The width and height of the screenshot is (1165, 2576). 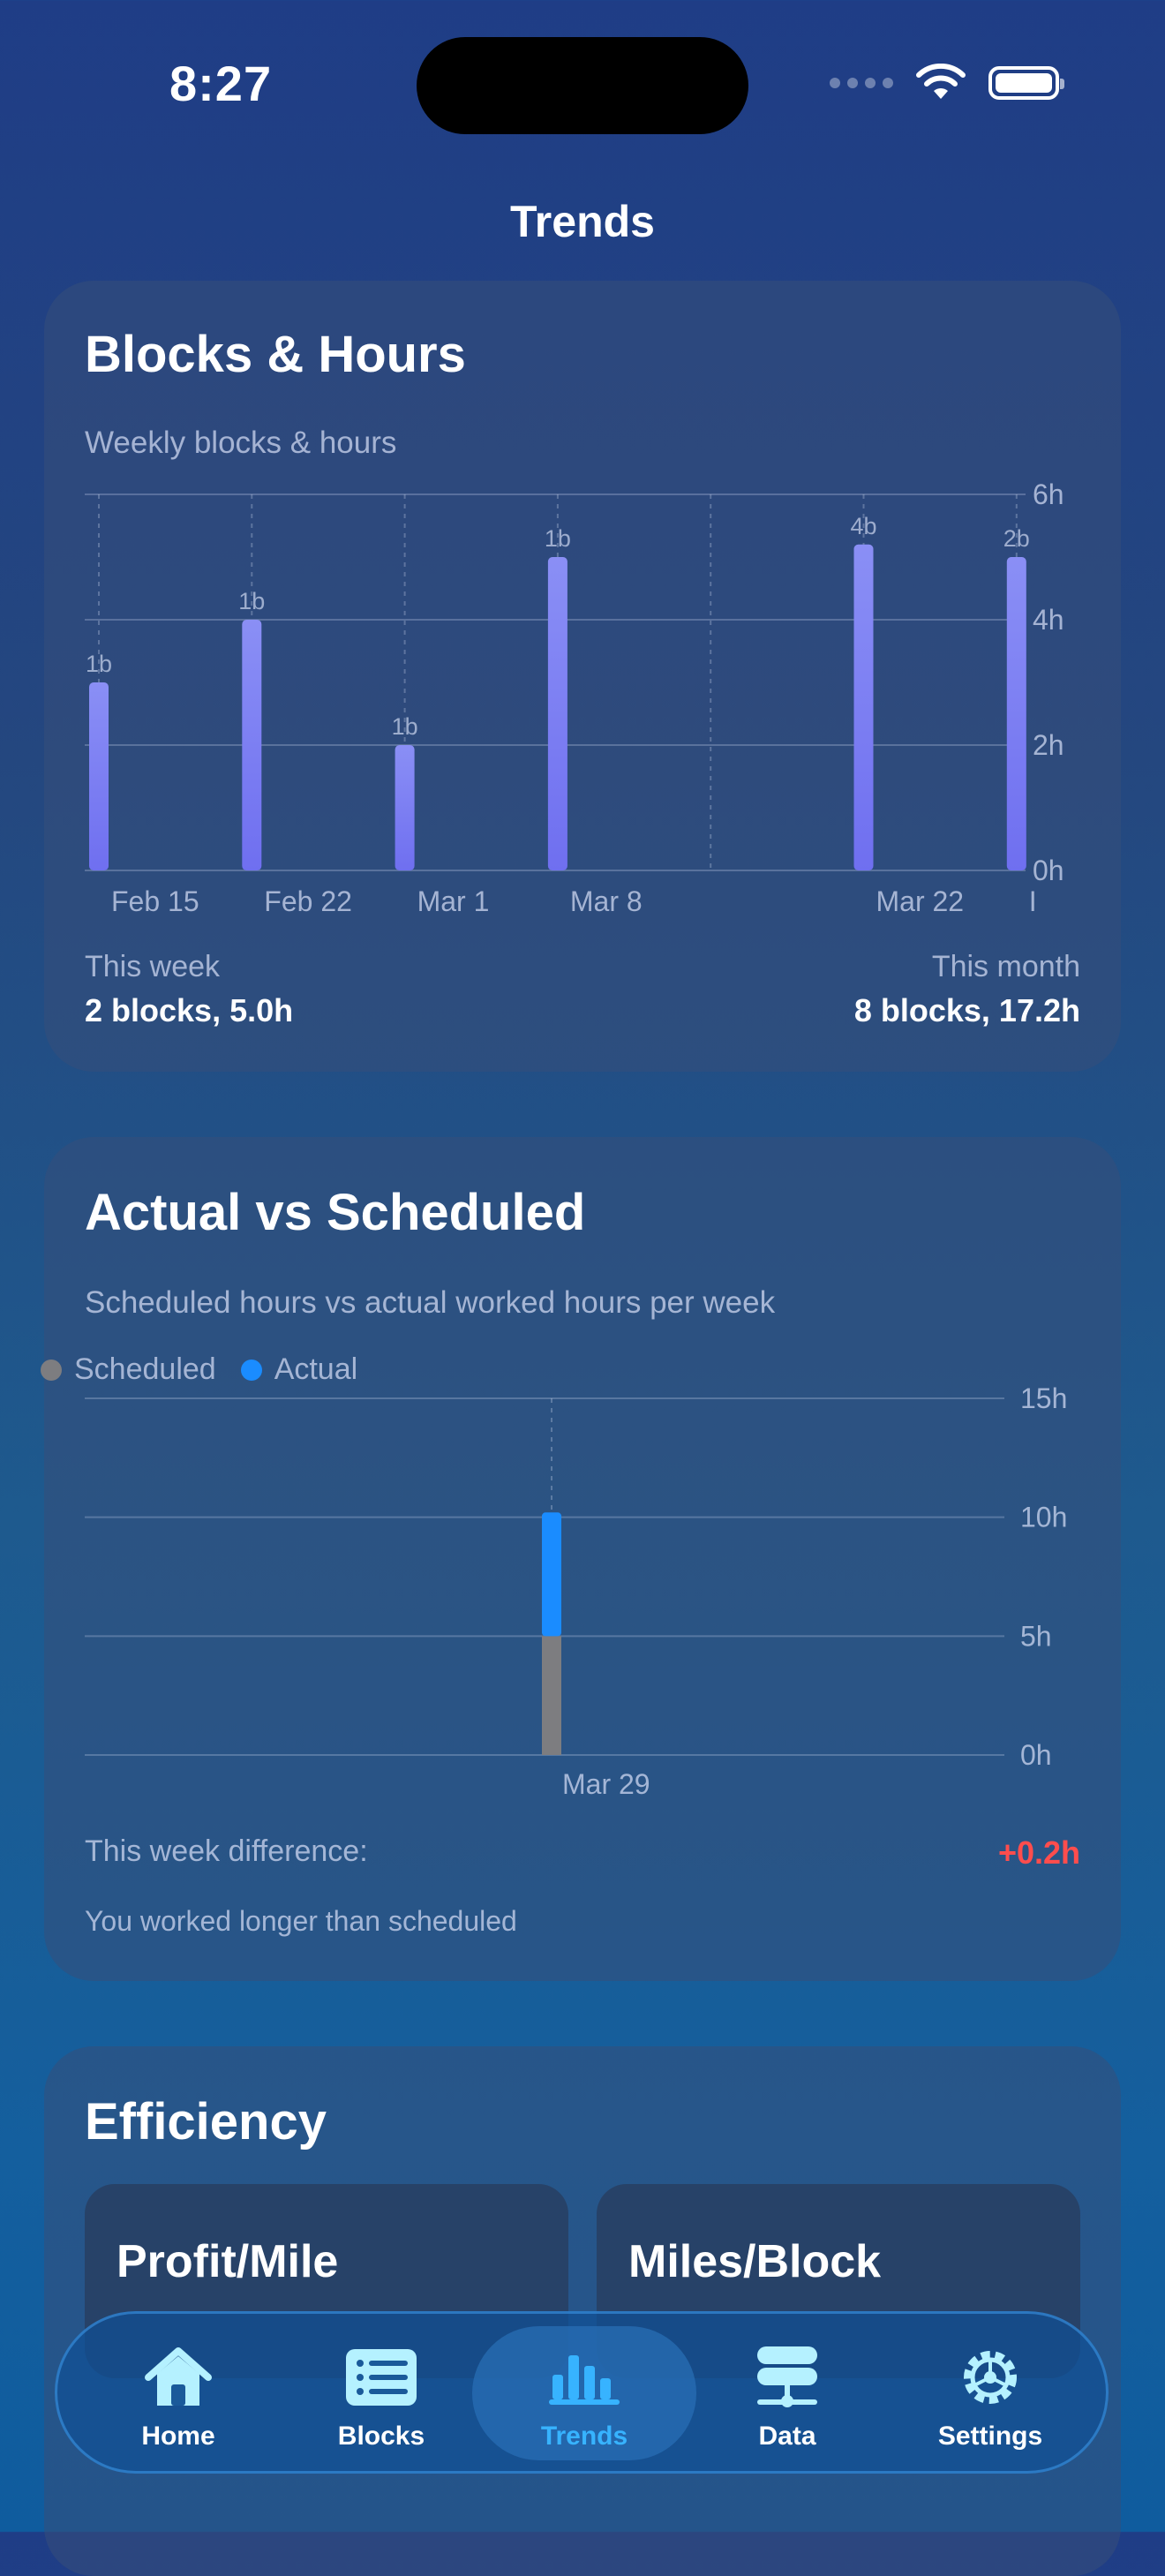 I want to click on difference-value: +0.2h, so click(x=1038, y=1853).